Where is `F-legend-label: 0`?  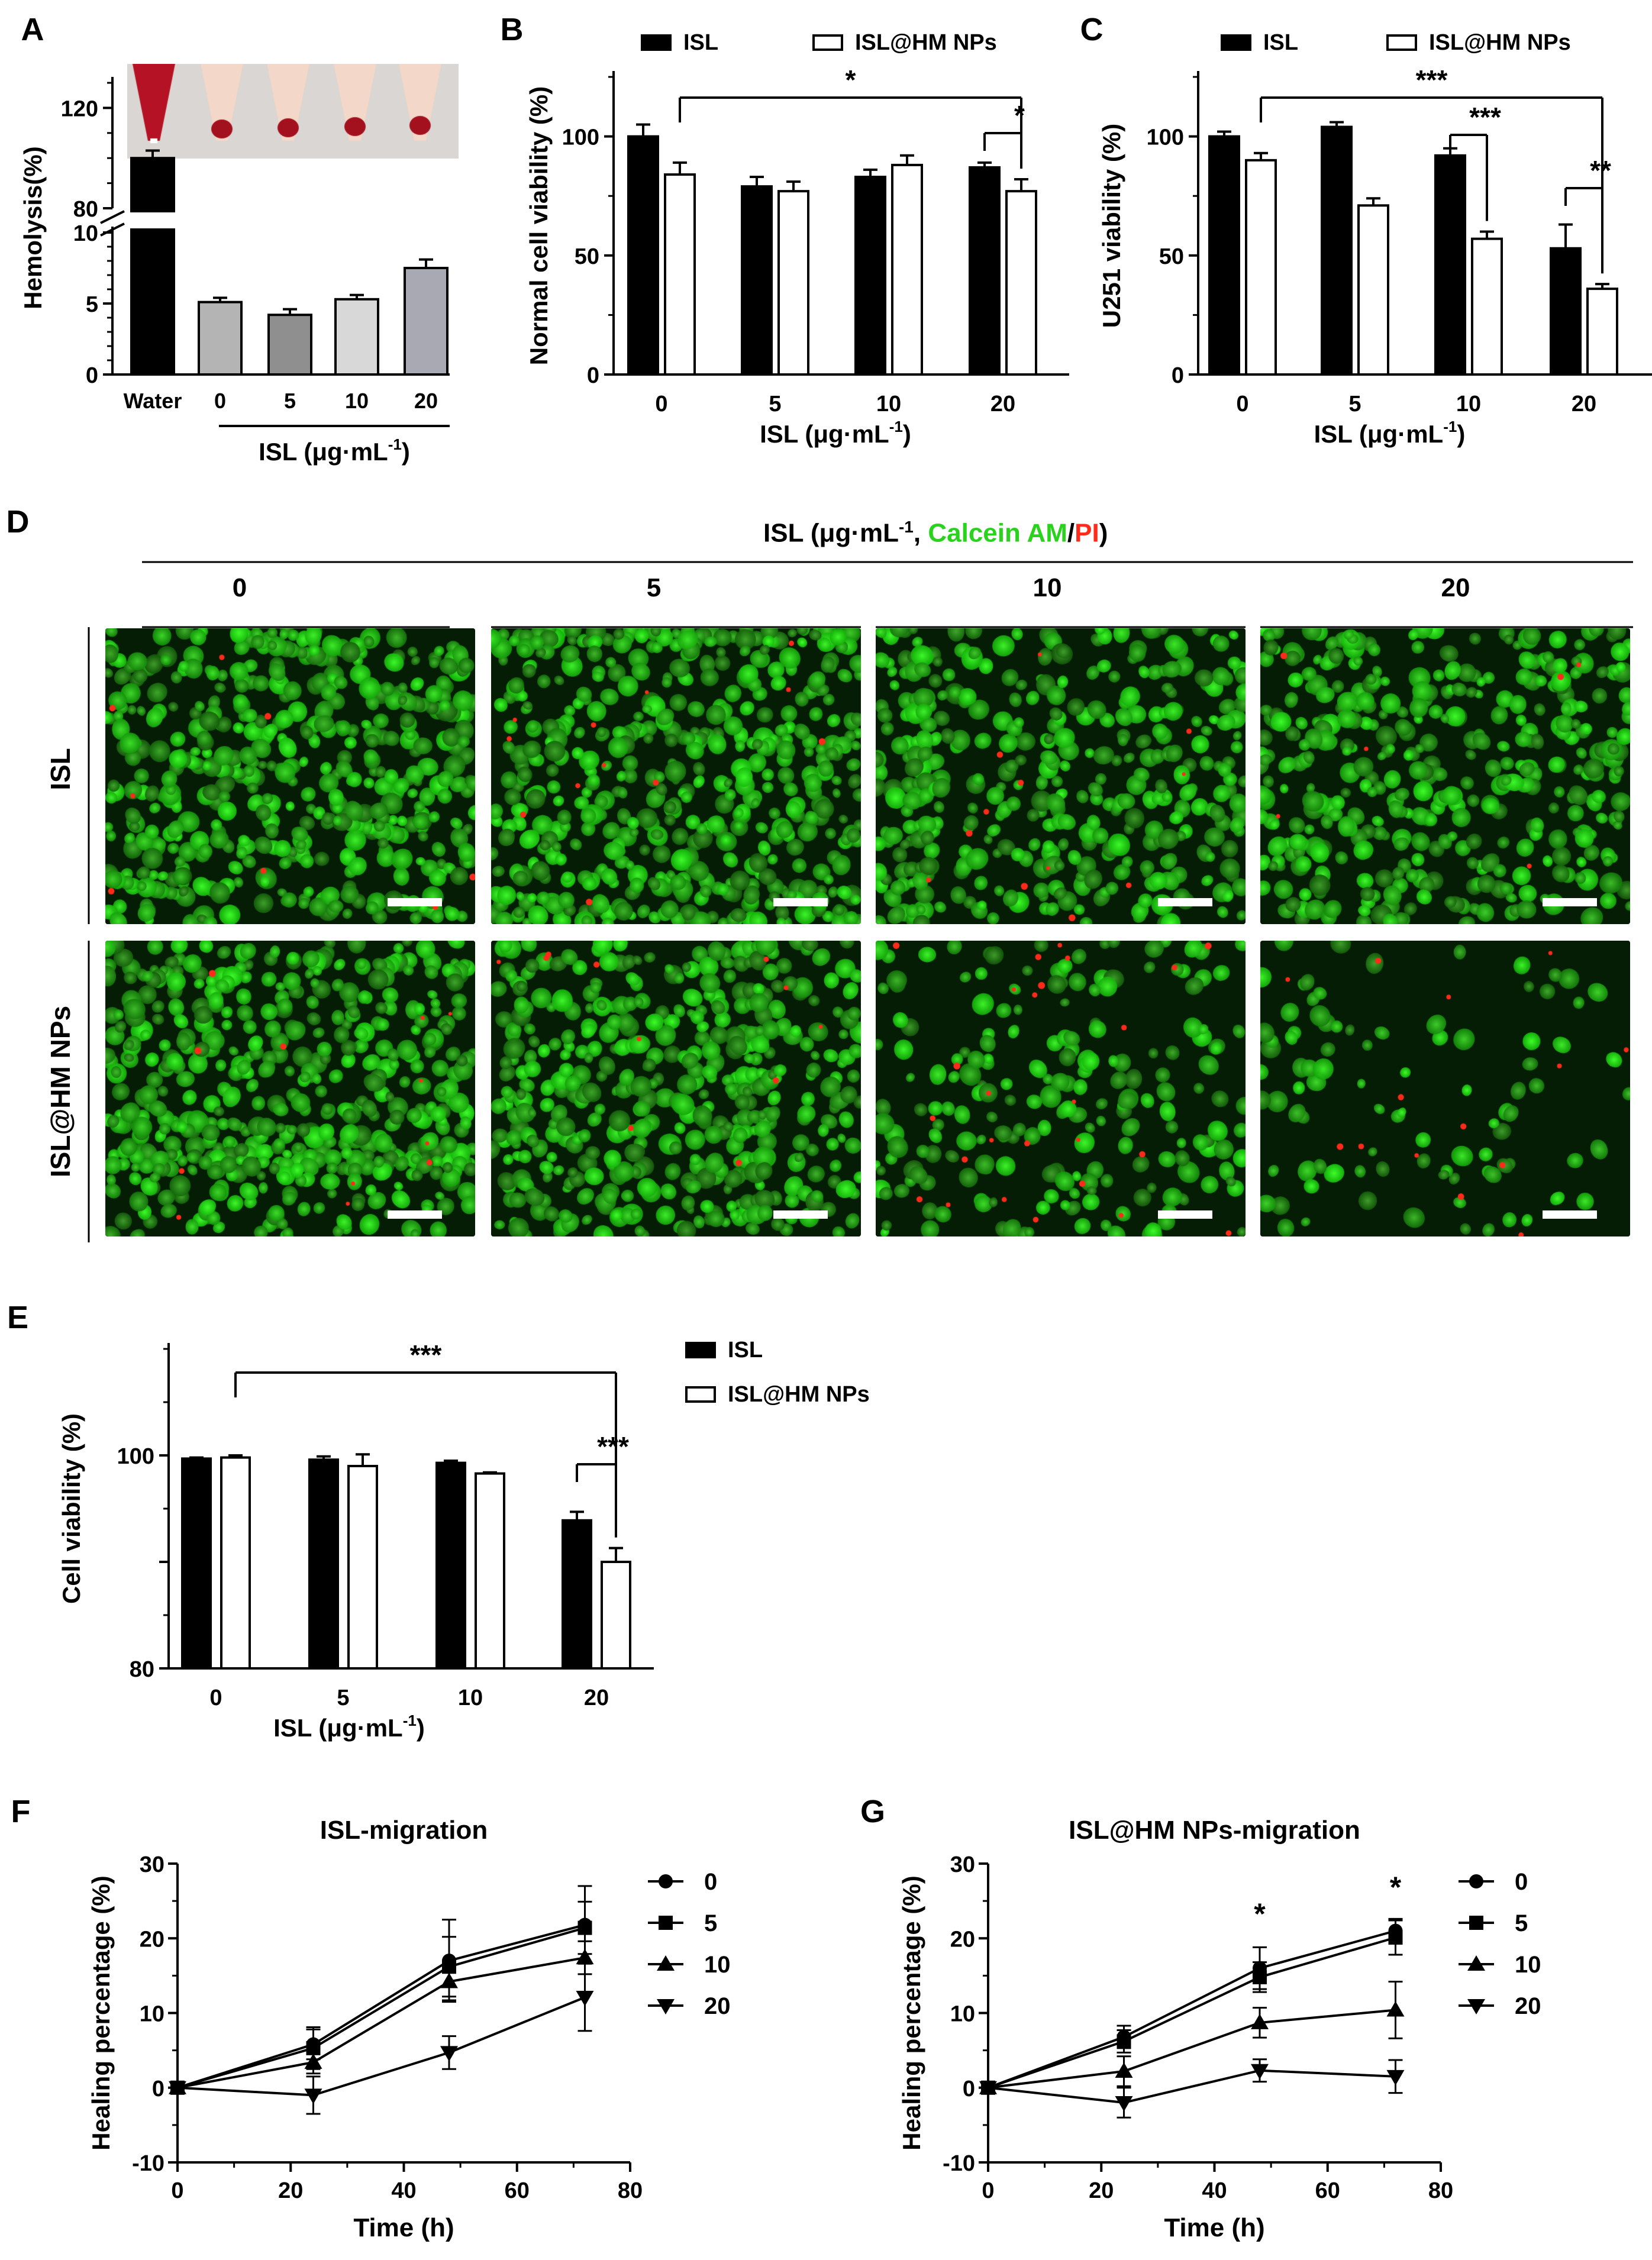
F-legend-label: 0 is located at coordinates (710, 1882).